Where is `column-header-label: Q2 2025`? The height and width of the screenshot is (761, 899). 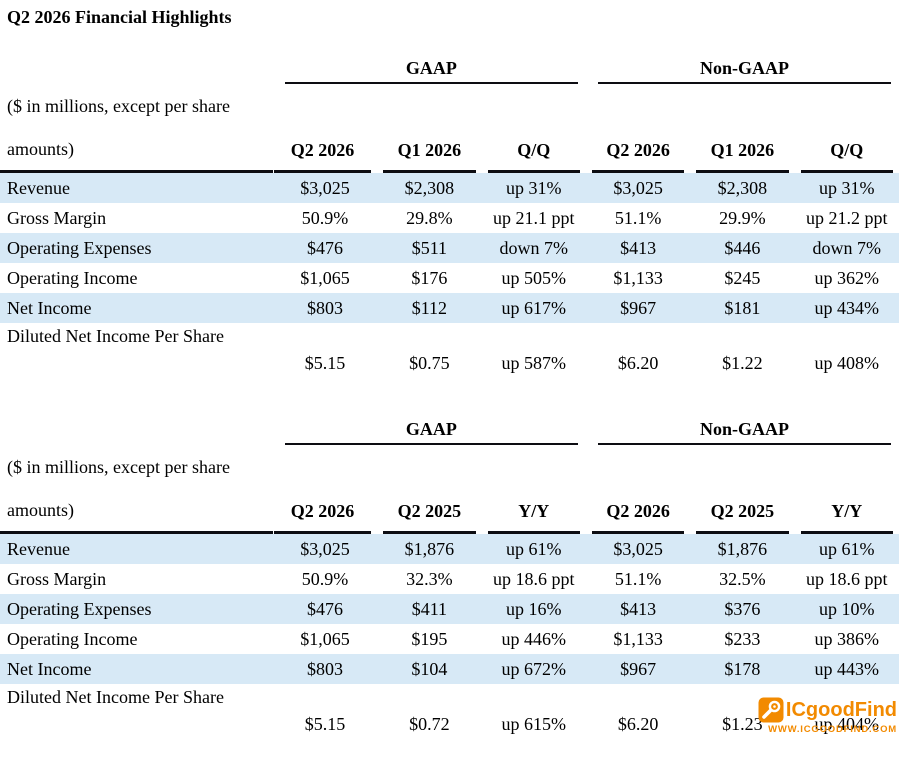 column-header-label: Q2 2025 is located at coordinates (742, 512).